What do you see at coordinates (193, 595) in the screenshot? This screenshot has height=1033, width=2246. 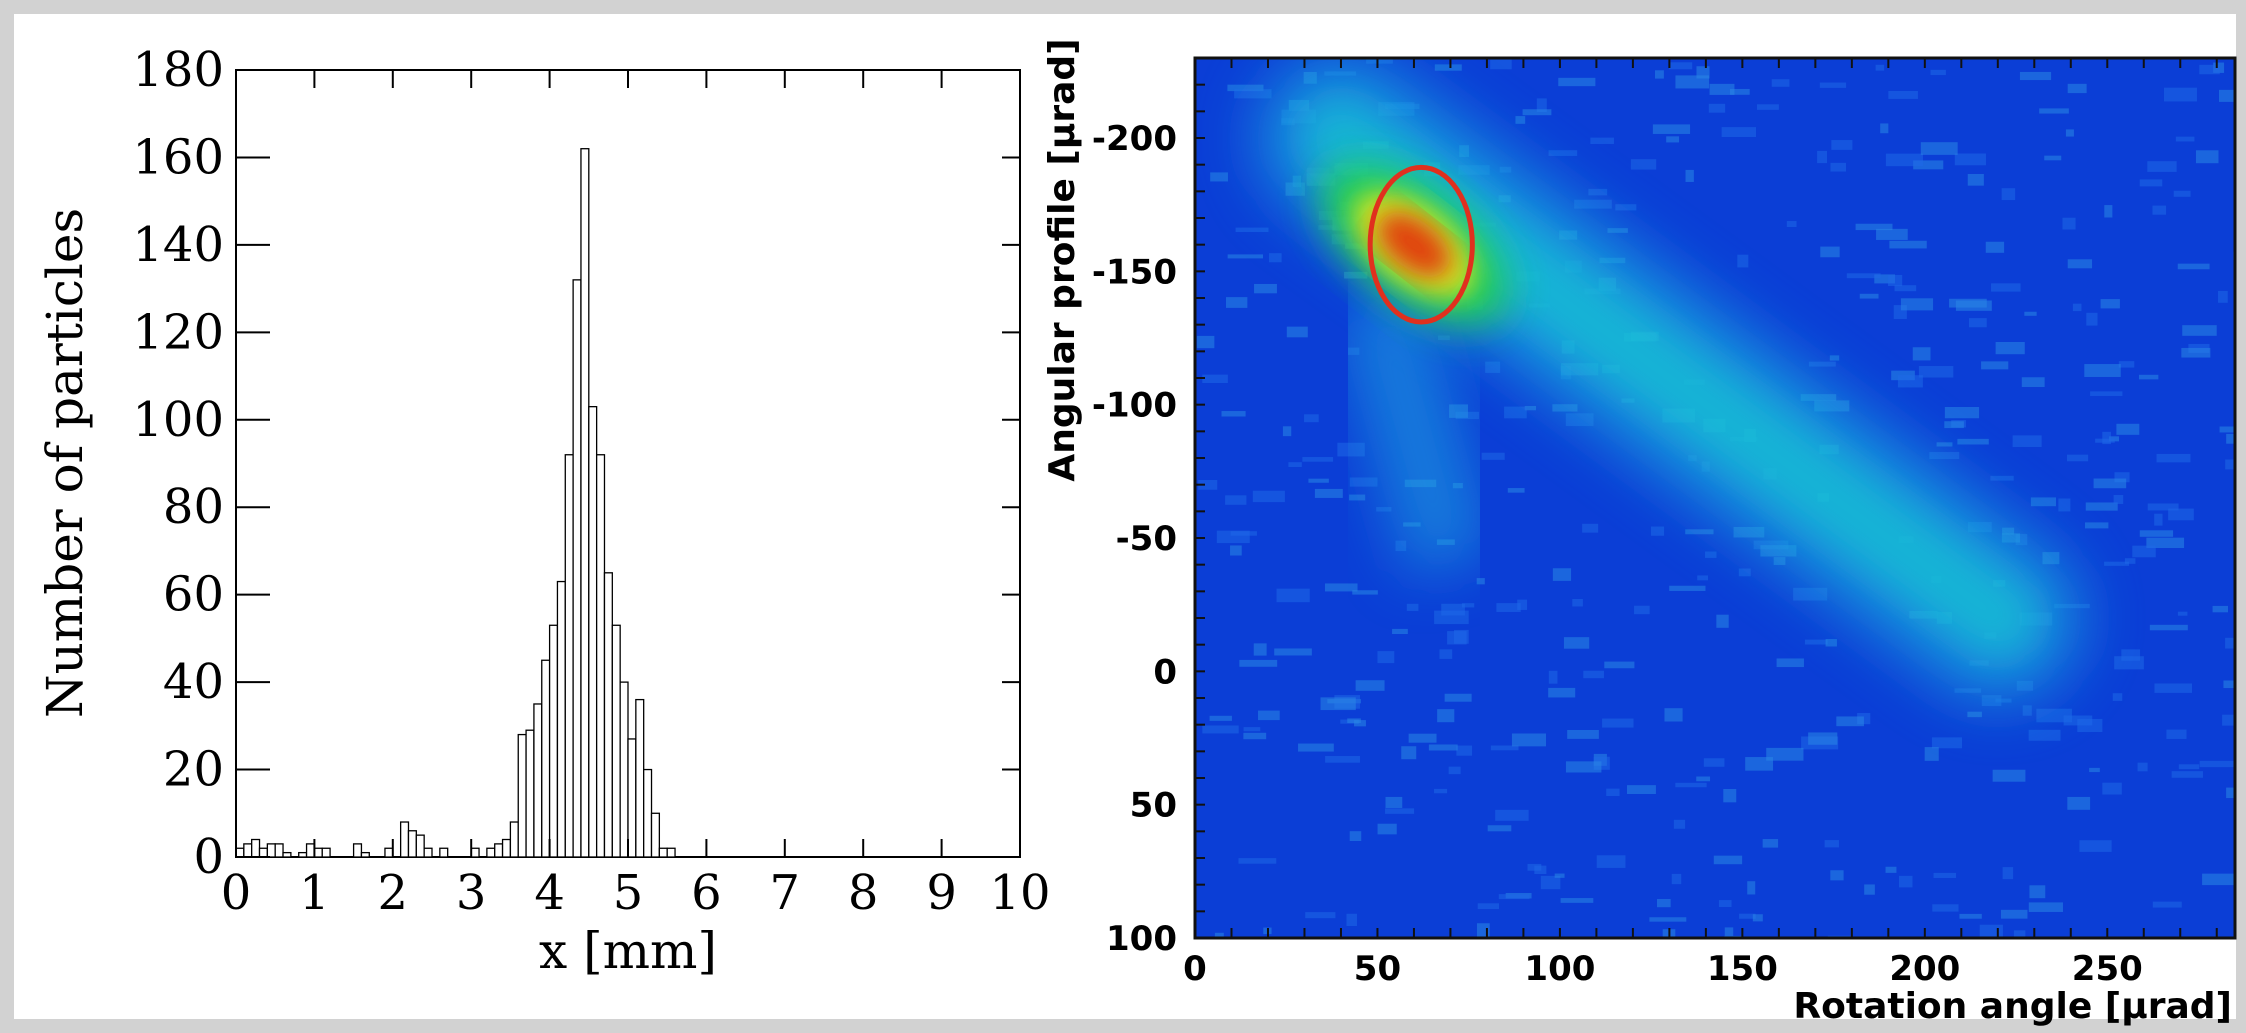 I see `histogram-y-tick-label: 60` at bounding box center [193, 595].